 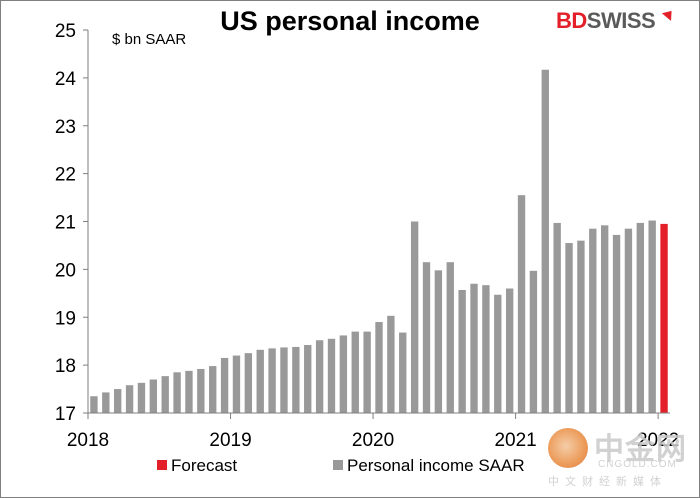 What do you see at coordinates (88, 440) in the screenshot?
I see `x-tick-label-0: 2018` at bounding box center [88, 440].